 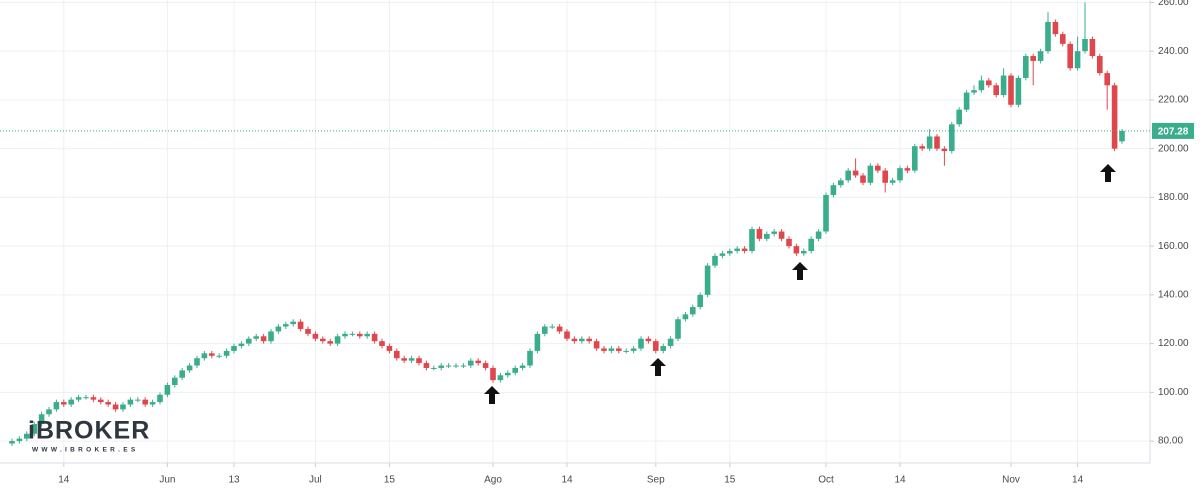 I want to click on x-tick-label: 13, so click(x=234, y=480).